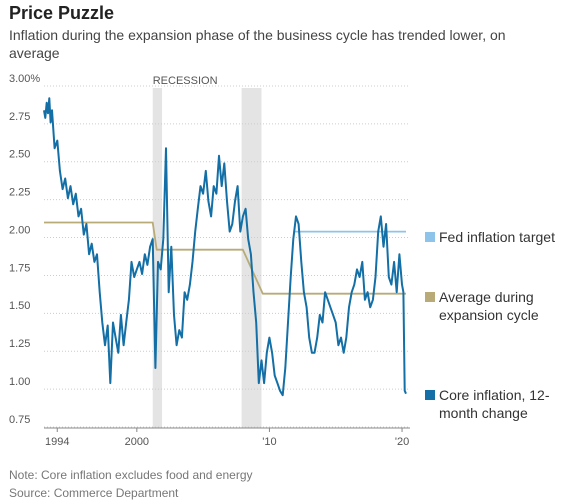 The height and width of the screenshot is (503, 561). What do you see at coordinates (137, 442) in the screenshot?
I see `x-tick-label: 2000` at bounding box center [137, 442].